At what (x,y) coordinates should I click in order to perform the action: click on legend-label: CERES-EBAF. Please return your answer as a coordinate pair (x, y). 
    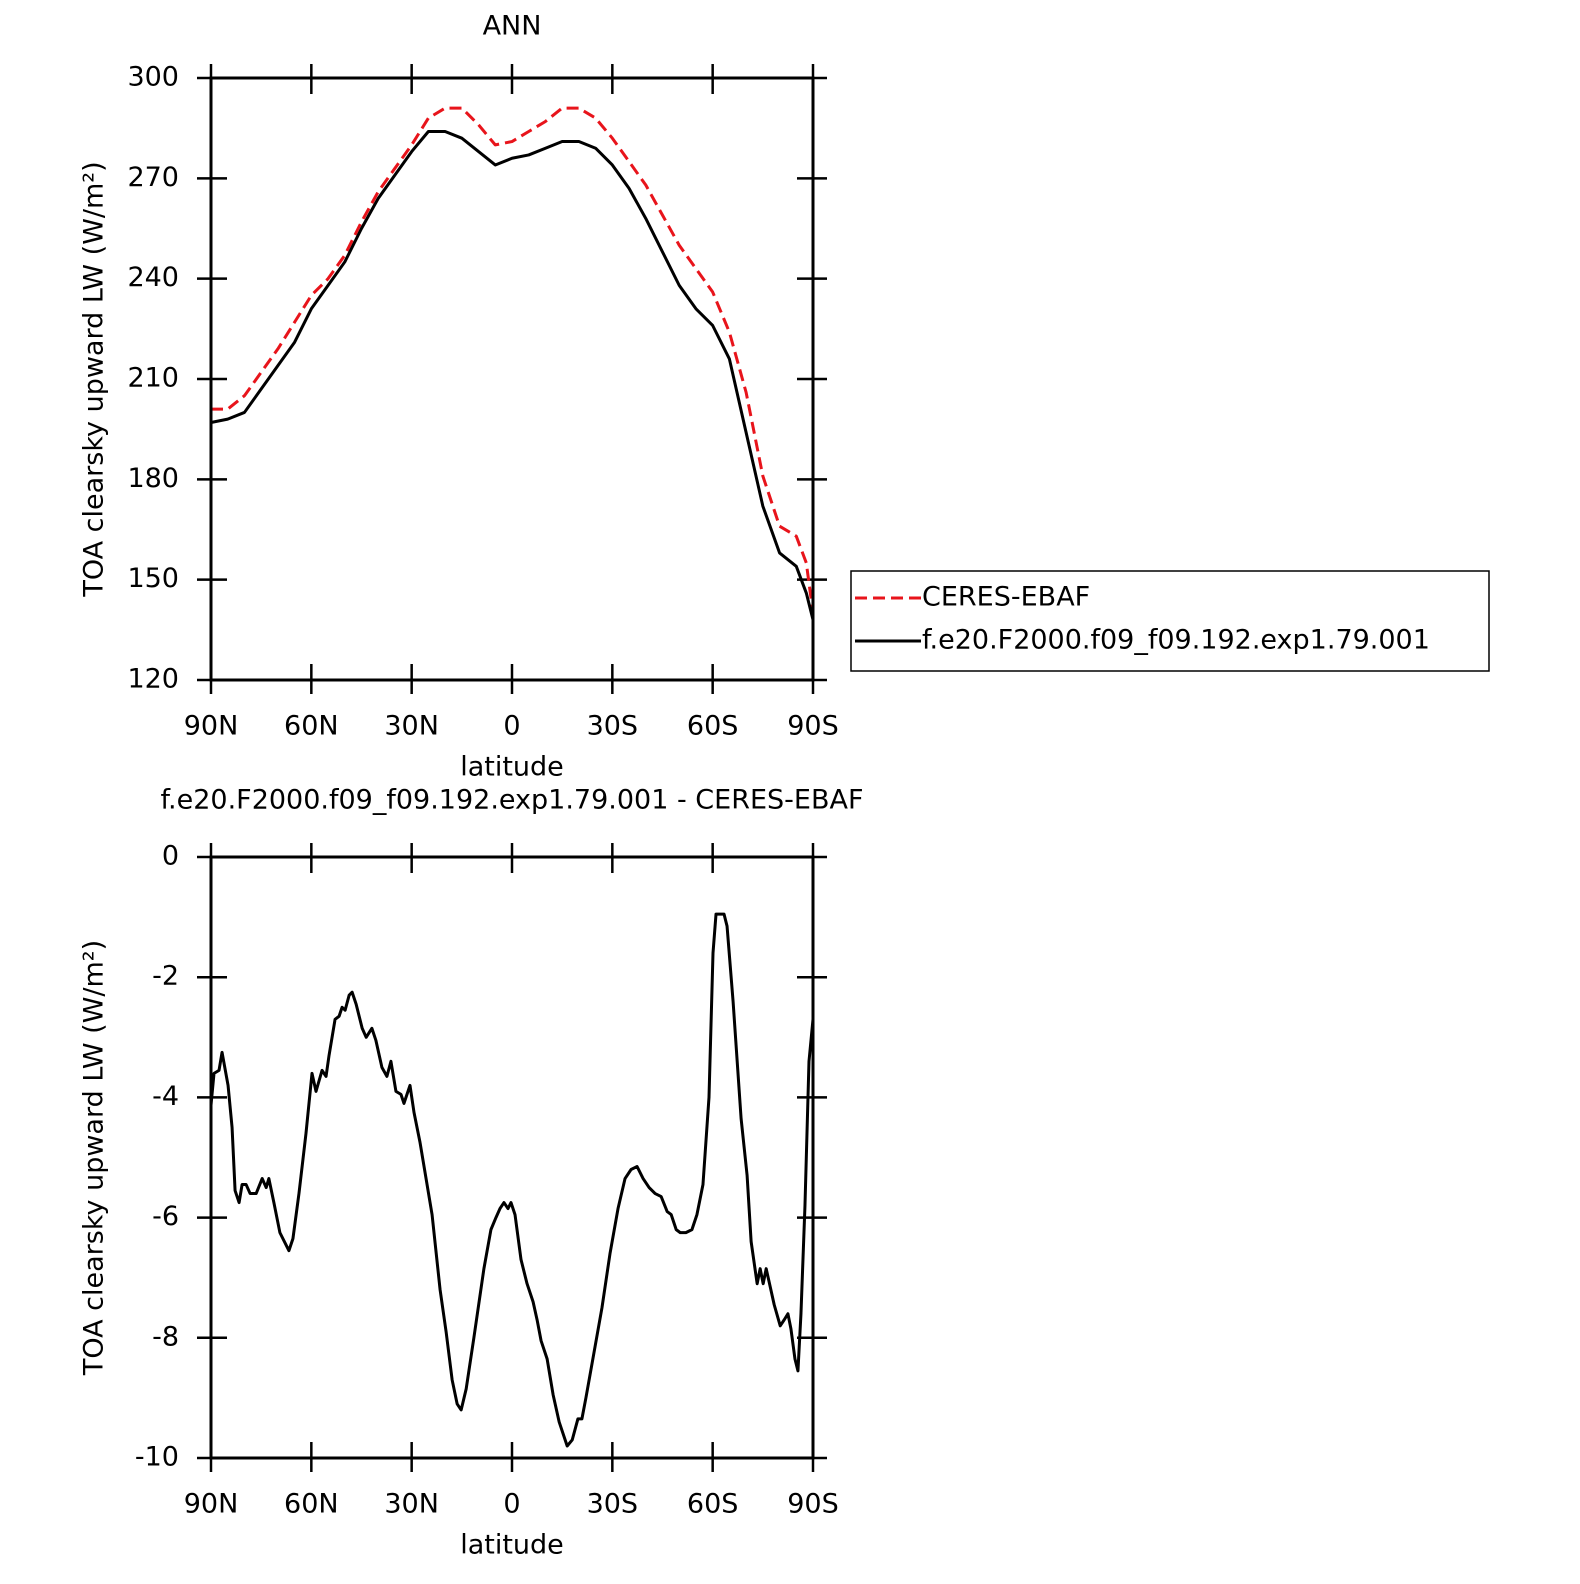
    Looking at the image, I should click on (1006, 597).